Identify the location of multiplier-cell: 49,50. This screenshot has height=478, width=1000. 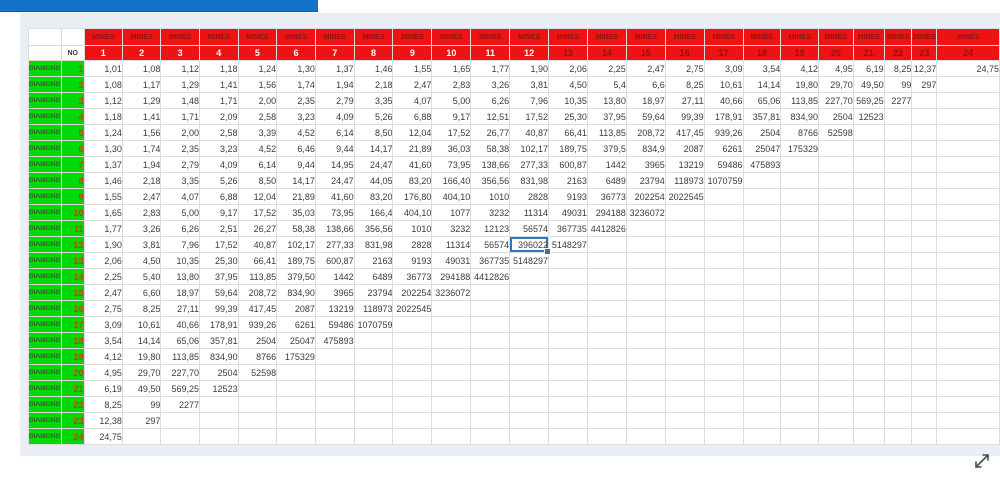
(141, 388).